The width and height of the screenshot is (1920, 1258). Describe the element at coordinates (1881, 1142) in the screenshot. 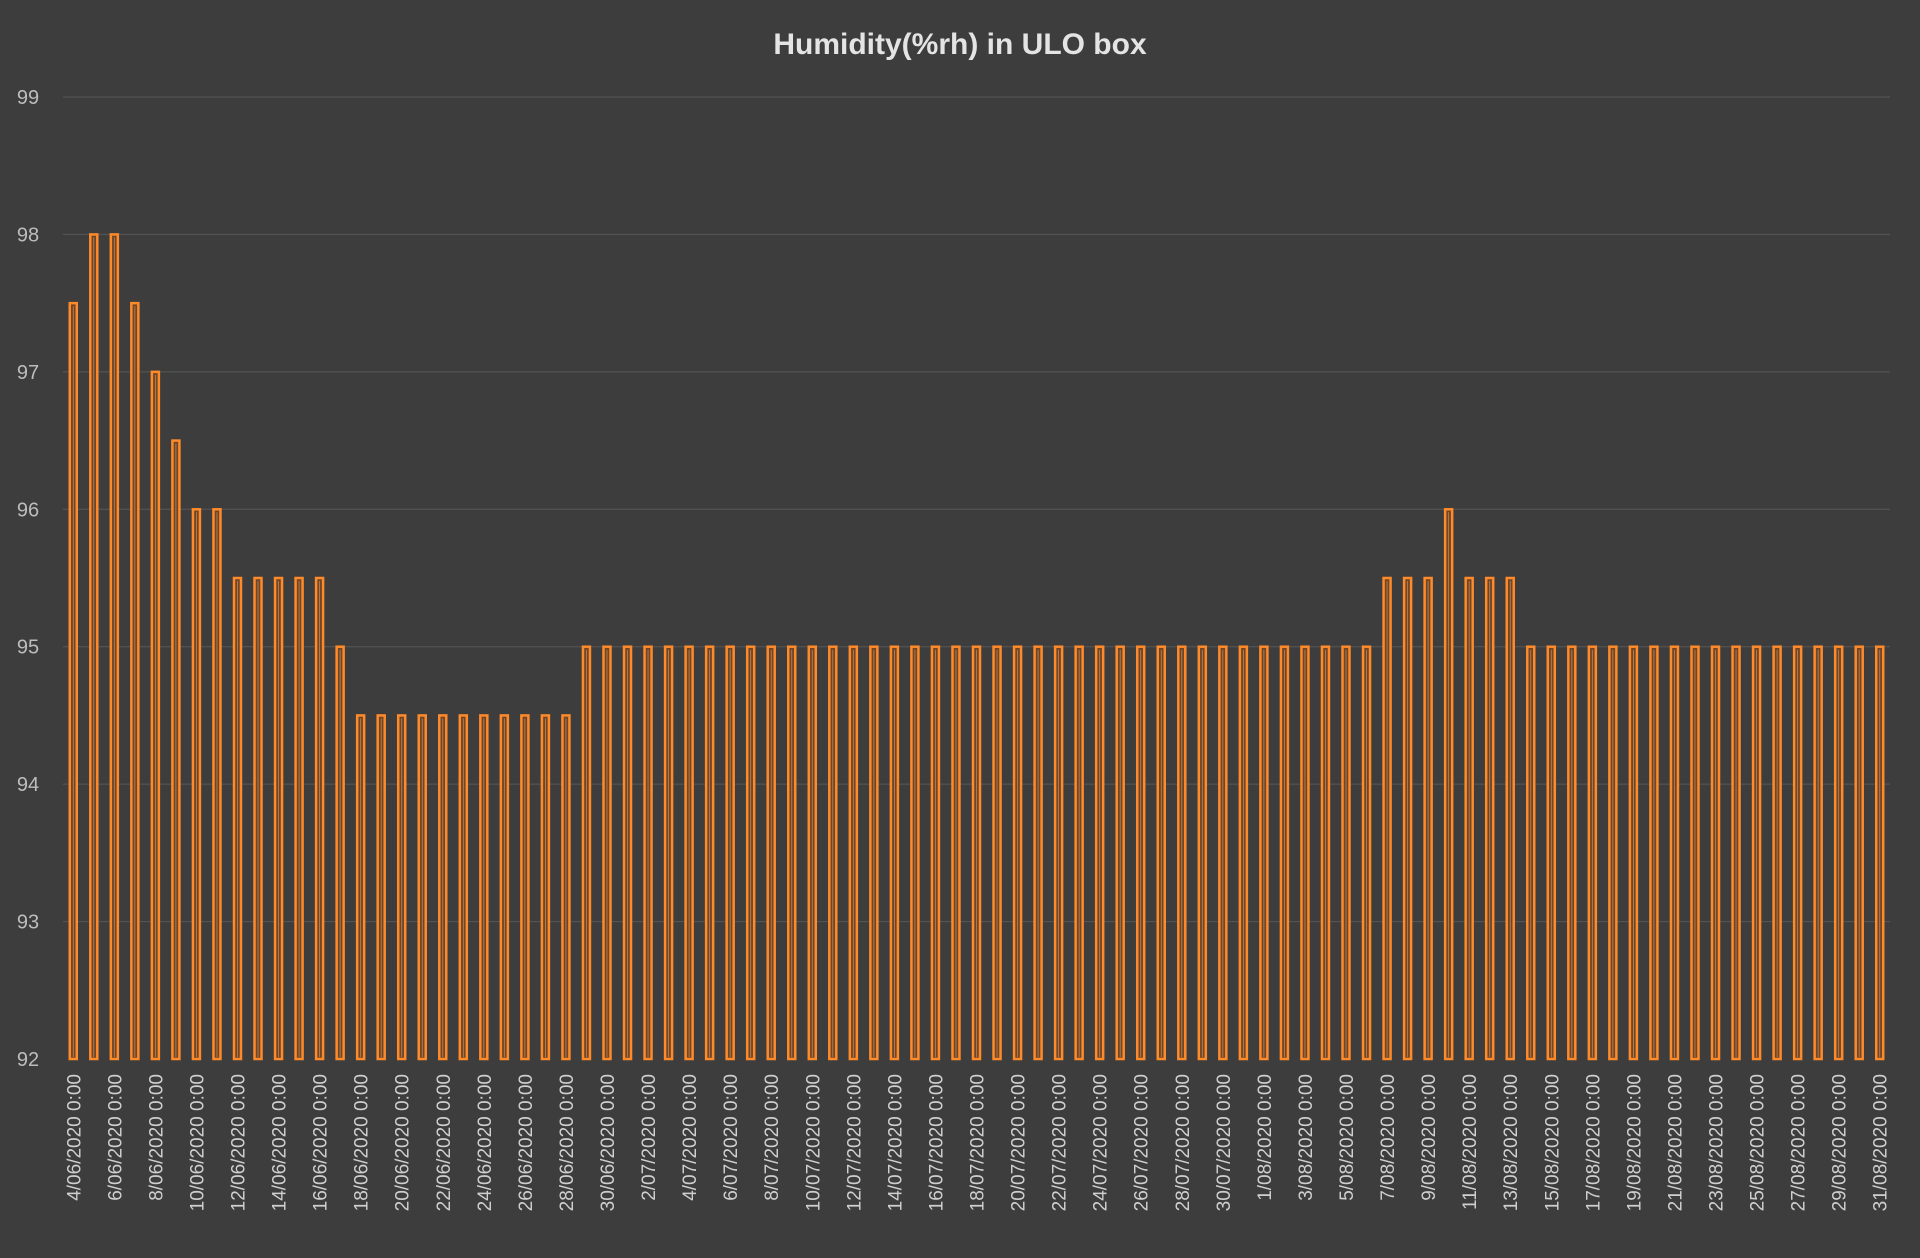

I see `x-tick-label: 31/08/2020 0:00` at that location.